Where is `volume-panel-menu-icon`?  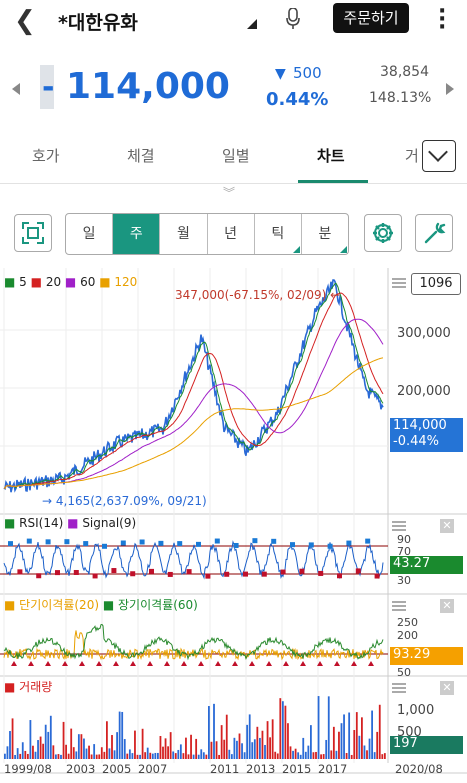
volume-panel-menu-icon is located at coordinates (399, 688).